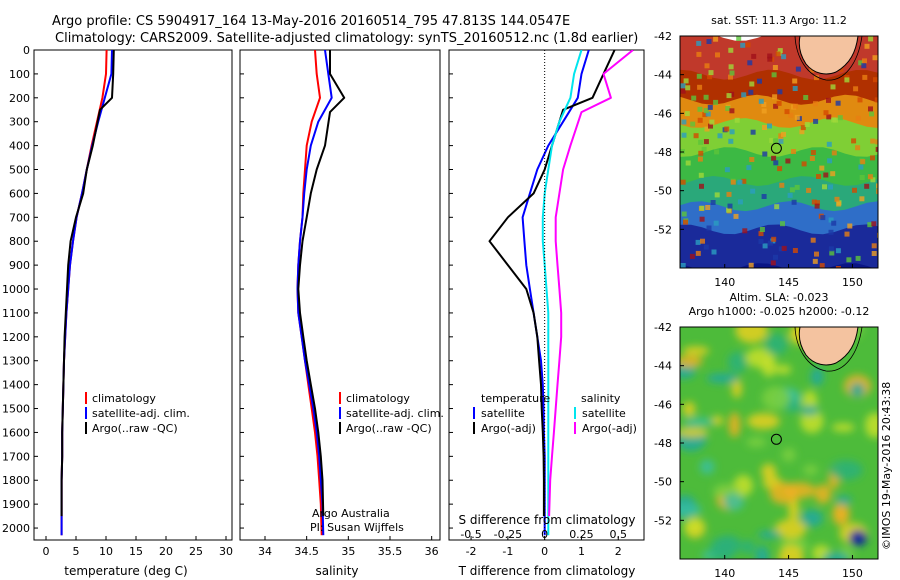 This screenshot has height=580, width=900. What do you see at coordinates (788, 573) in the screenshot?
I see `map-x-tick-label: 145` at bounding box center [788, 573].